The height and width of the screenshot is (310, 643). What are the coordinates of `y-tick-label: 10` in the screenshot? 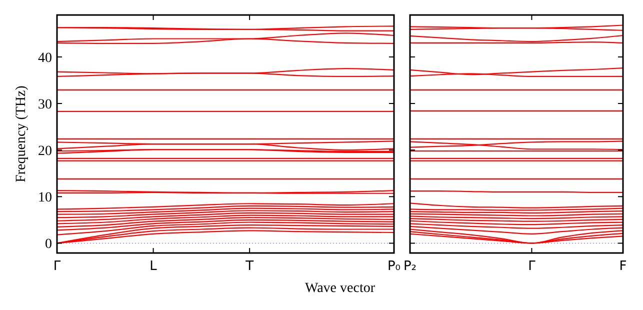 It's located at (45, 198).